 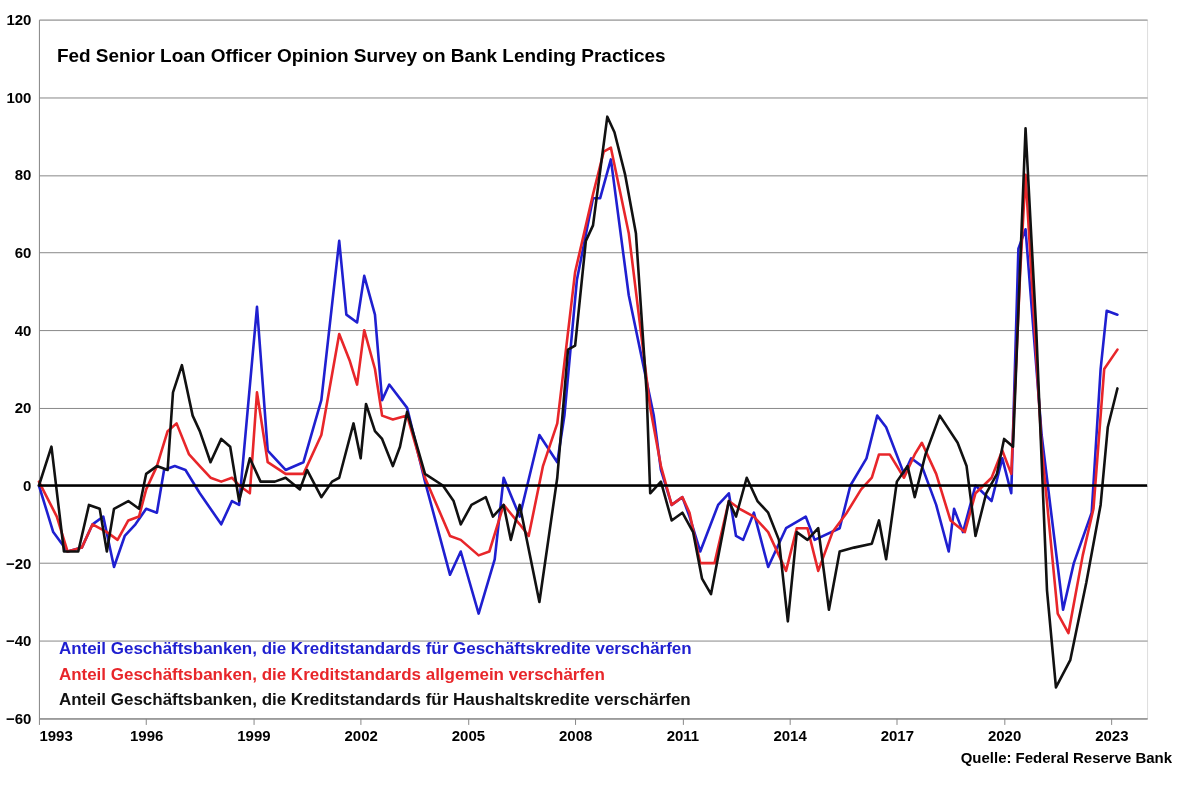 What do you see at coordinates (23, 330) in the screenshot?
I see `y-tick-label: 40` at bounding box center [23, 330].